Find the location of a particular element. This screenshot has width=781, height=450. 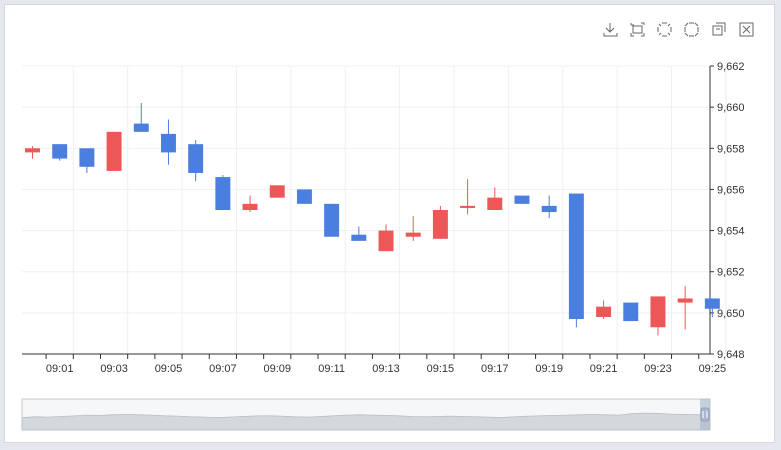

restore-icon is located at coordinates (719, 29).